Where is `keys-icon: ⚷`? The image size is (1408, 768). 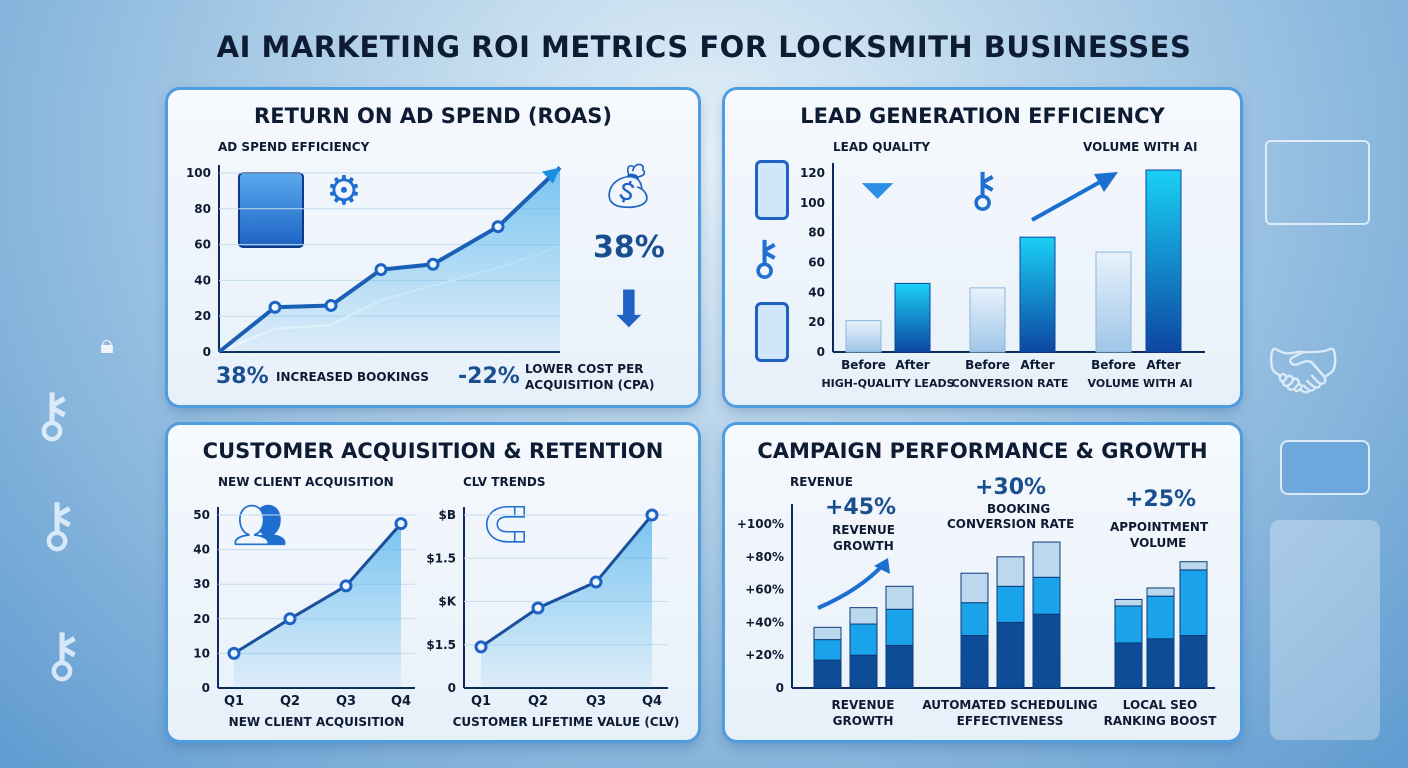 keys-icon: ⚷ is located at coordinates (983, 190).